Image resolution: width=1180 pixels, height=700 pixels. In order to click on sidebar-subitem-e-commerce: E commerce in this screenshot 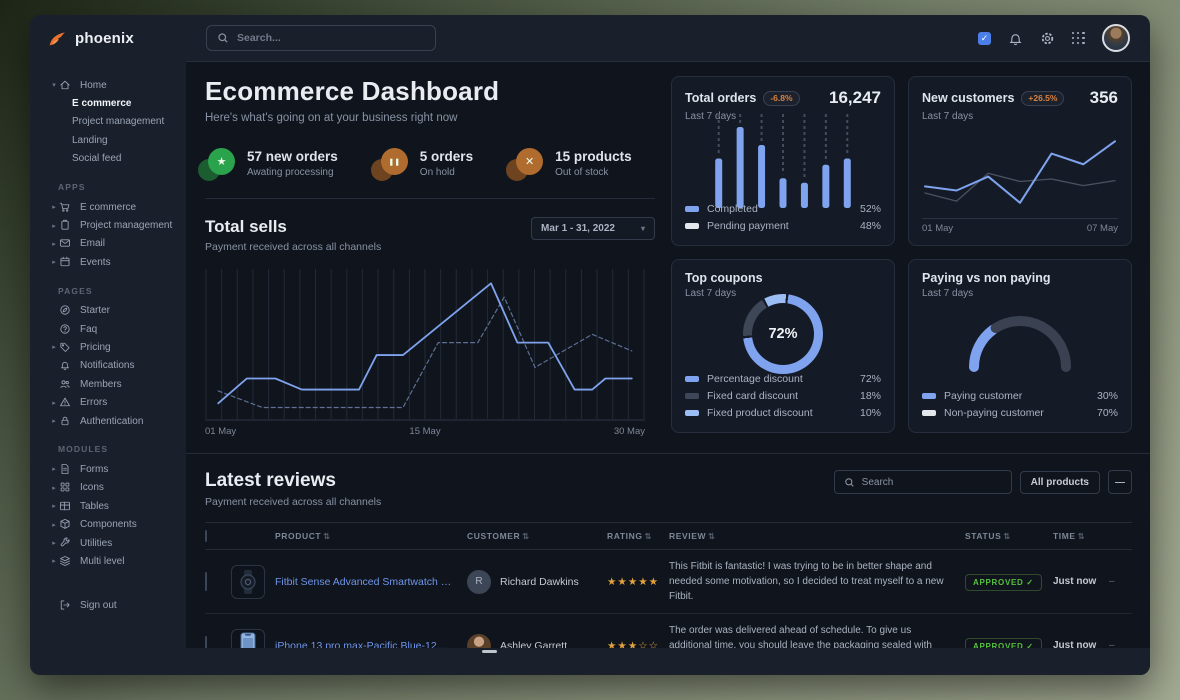, I will do `click(102, 104)`.